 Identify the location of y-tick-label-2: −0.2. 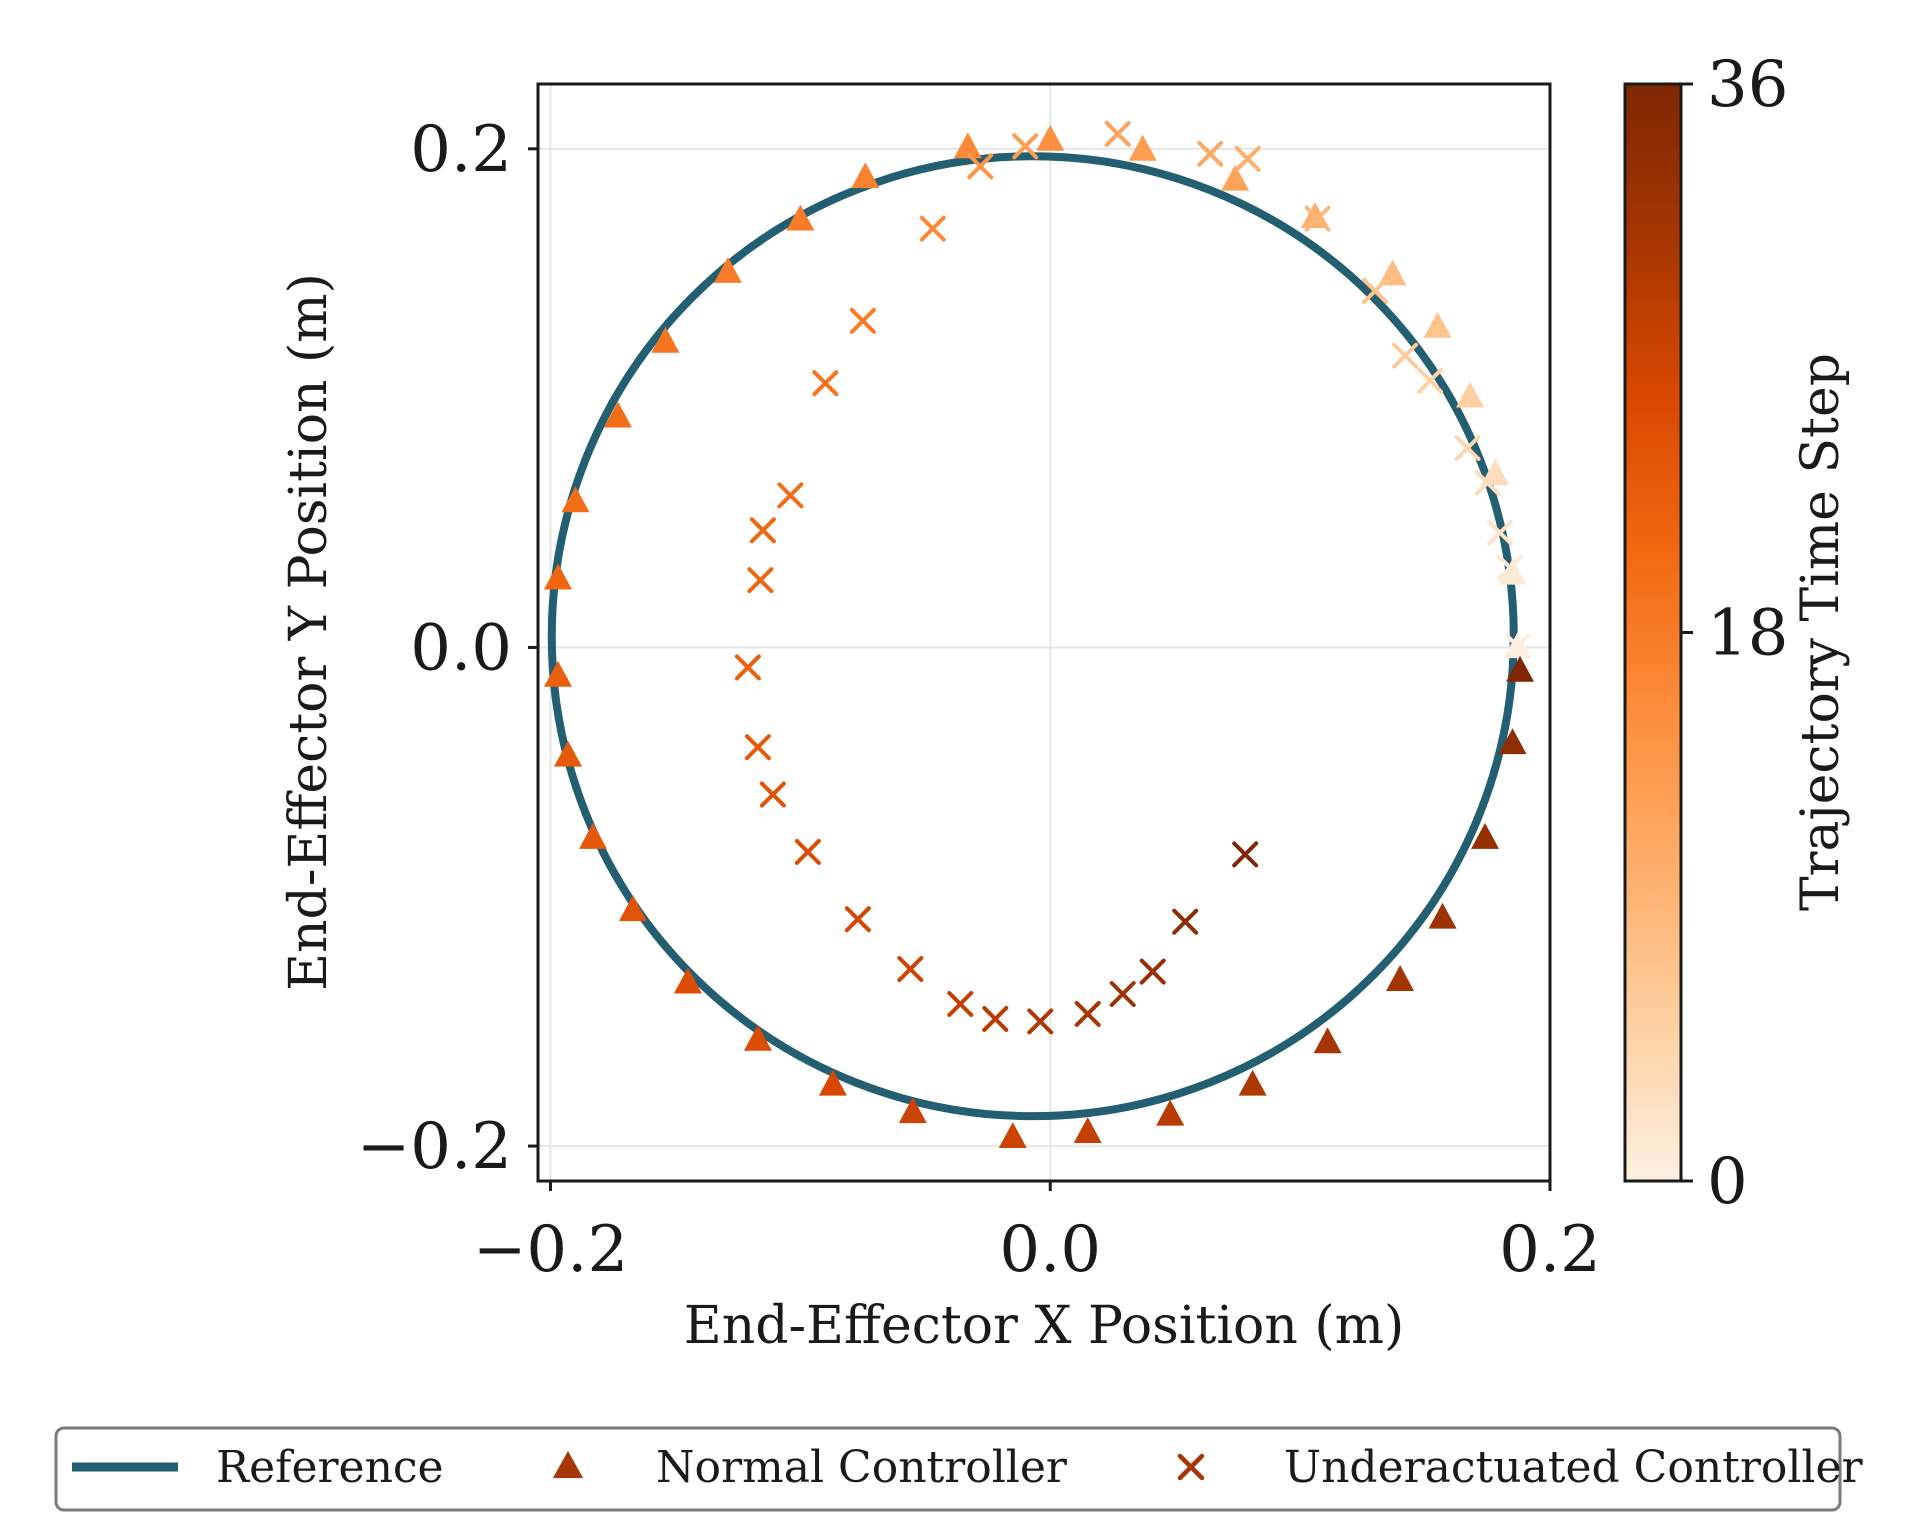
(434, 1147).